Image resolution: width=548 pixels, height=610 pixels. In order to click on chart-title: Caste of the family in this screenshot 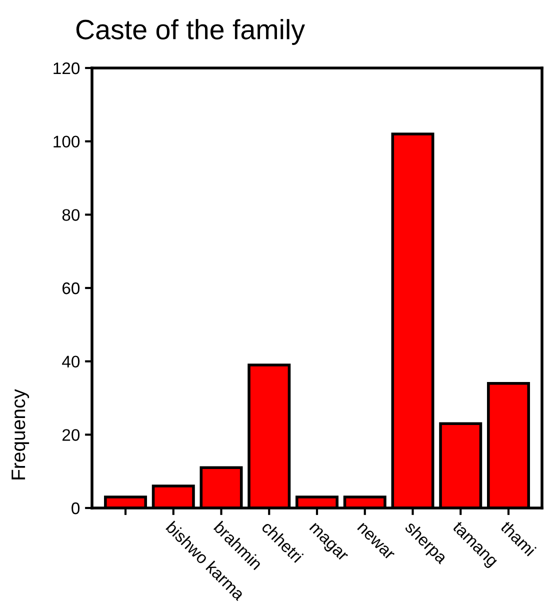, I will do `click(190, 32)`.